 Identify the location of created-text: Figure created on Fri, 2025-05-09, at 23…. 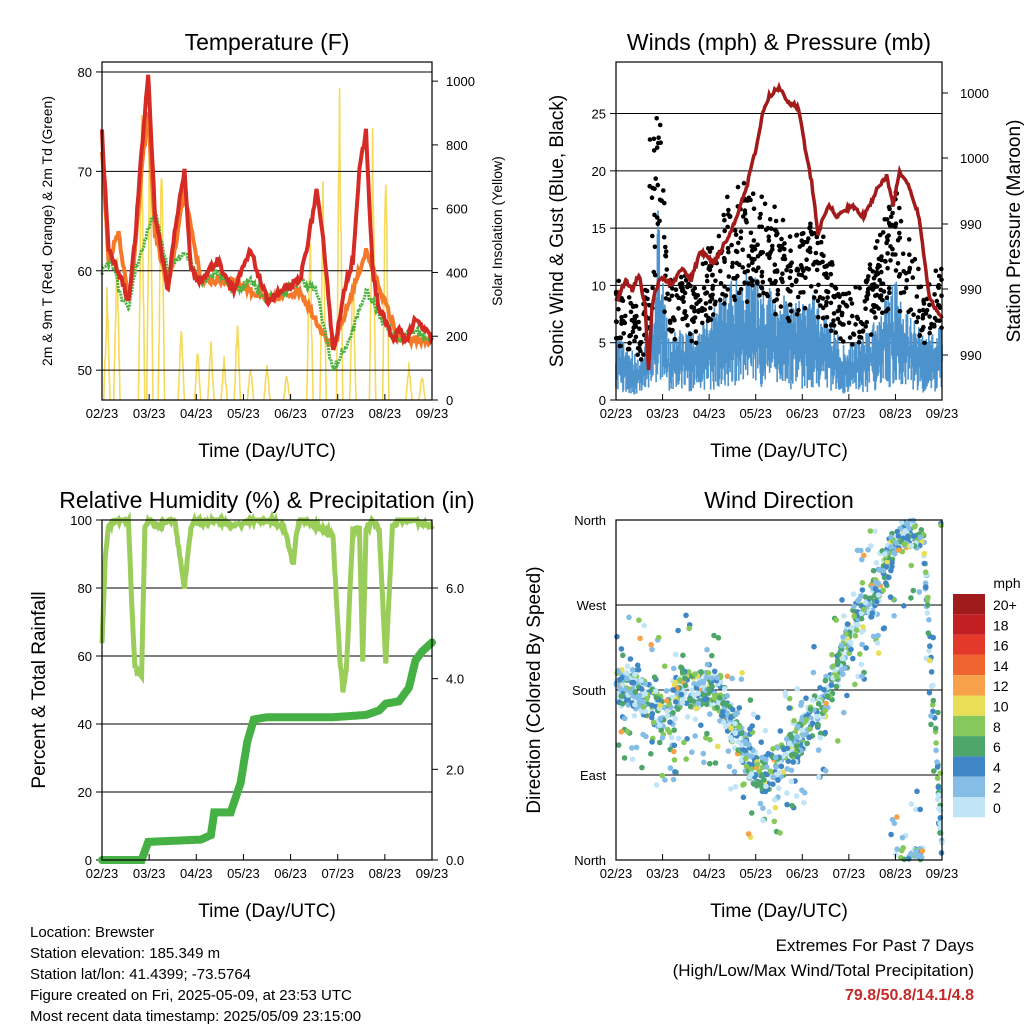
(191, 995).